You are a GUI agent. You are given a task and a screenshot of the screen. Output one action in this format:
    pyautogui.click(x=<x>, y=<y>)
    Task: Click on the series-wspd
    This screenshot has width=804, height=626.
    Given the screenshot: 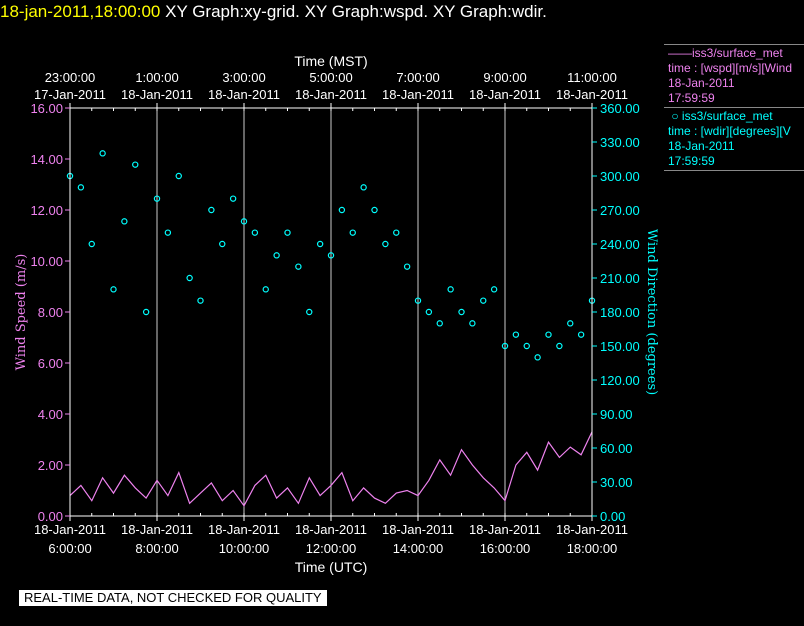 What is the action you would take?
    pyautogui.click(x=331, y=469)
    